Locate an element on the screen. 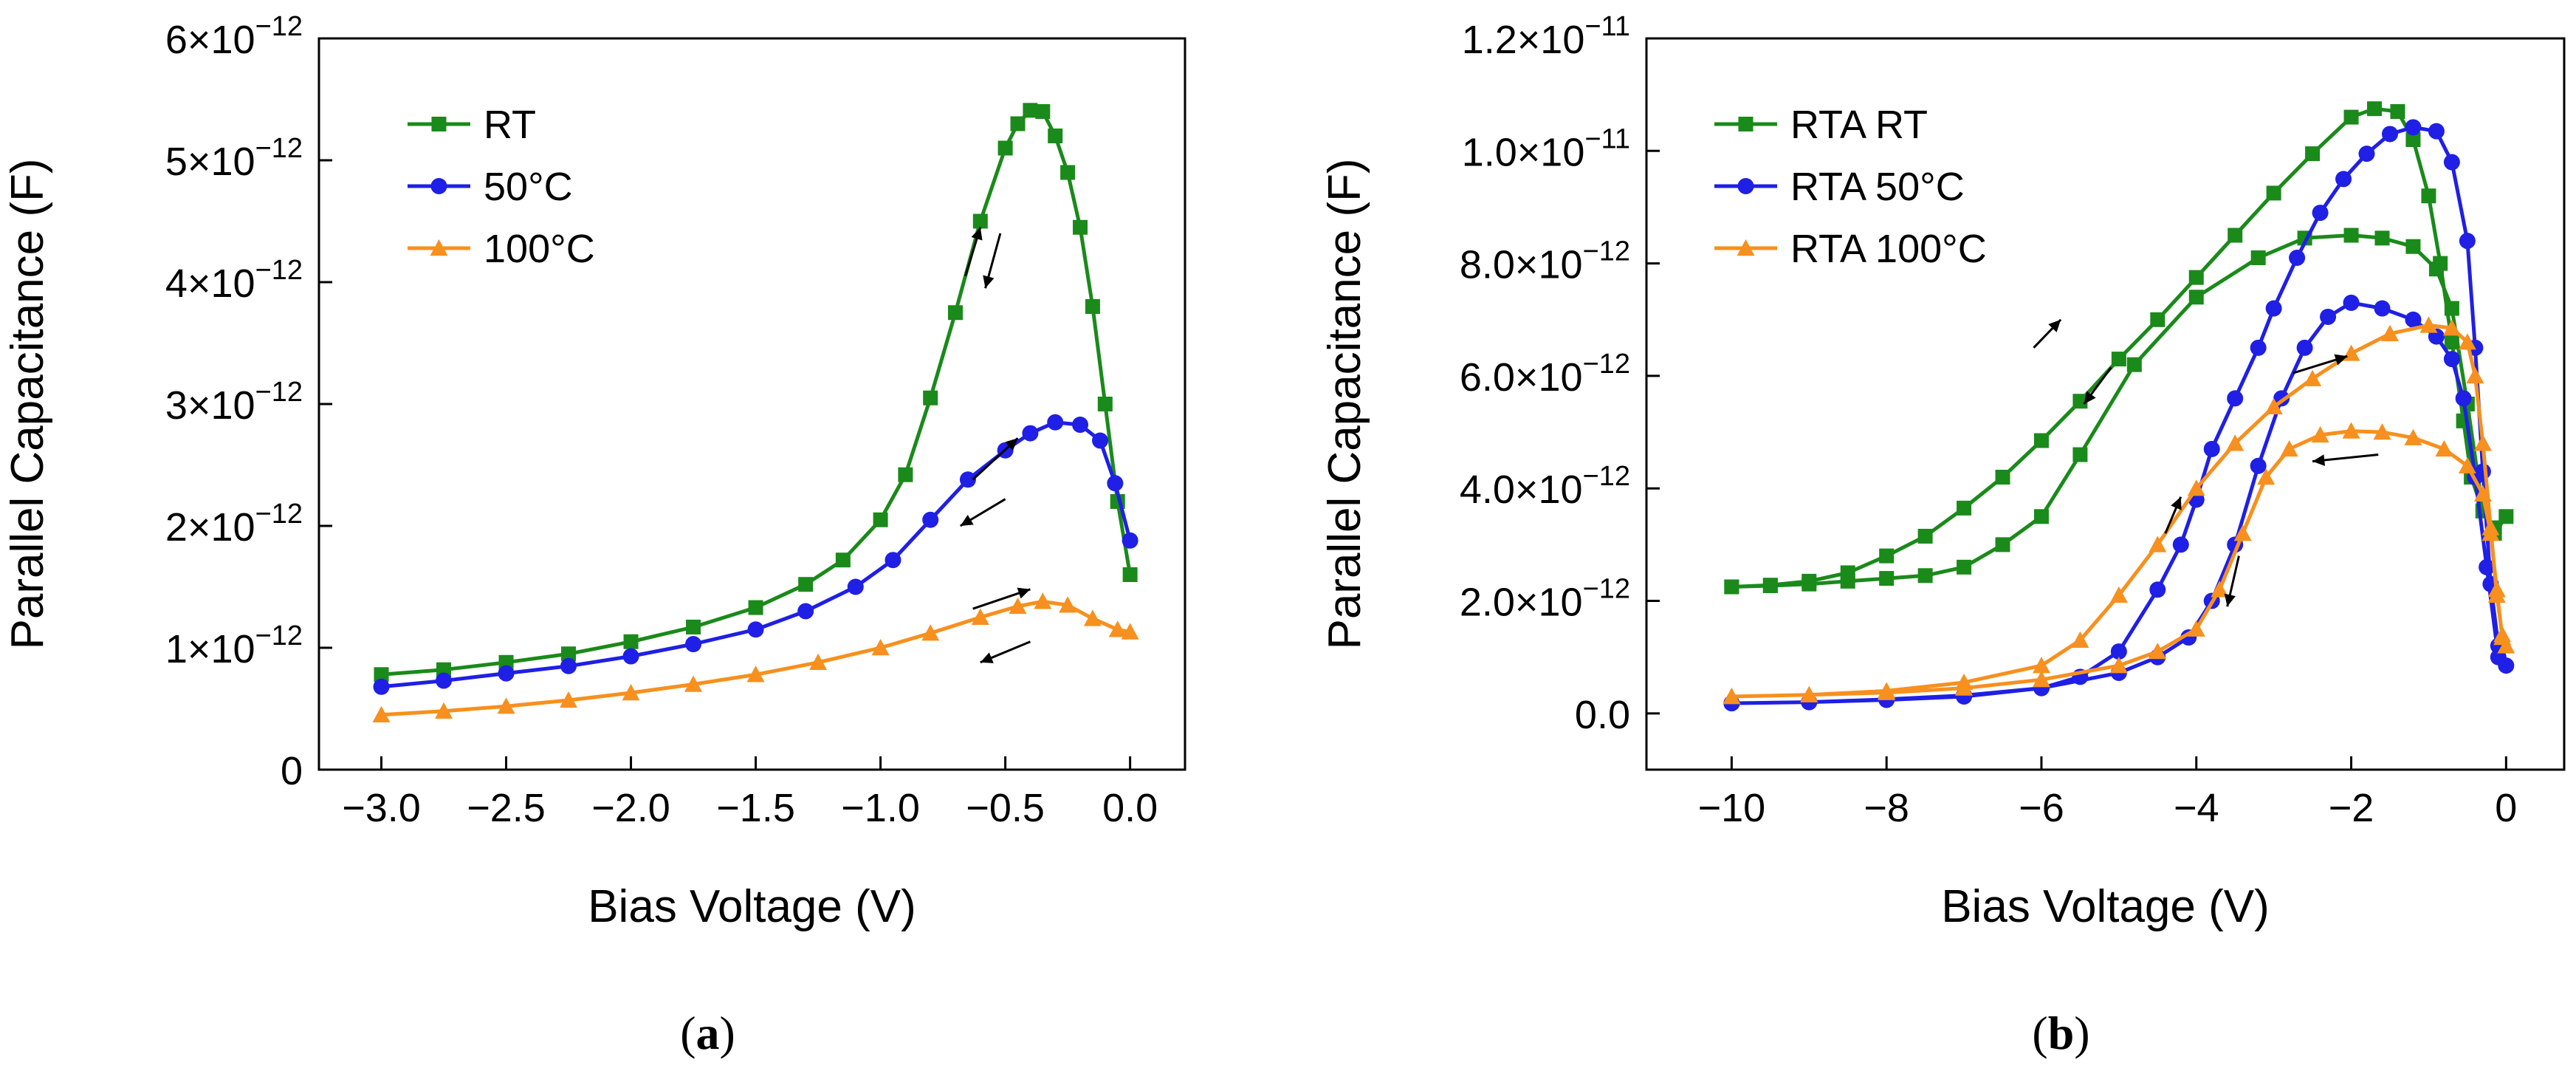  series-RTA 100°C is located at coordinates (2119, 510).